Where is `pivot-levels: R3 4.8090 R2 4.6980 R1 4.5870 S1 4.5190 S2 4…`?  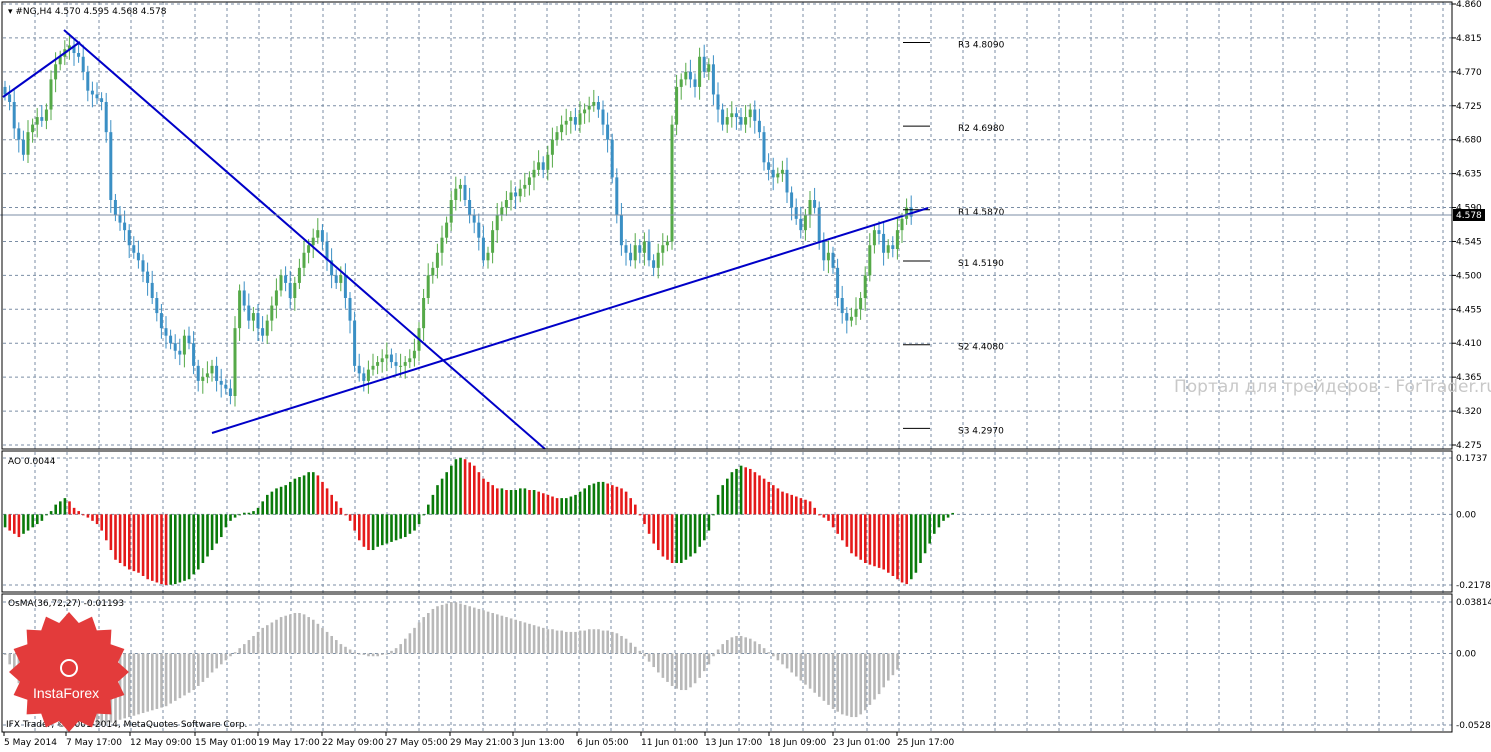 pivot-levels: R3 4.8090 R2 4.6980 R1 4.5870 S1 4.5190 S2 4… is located at coordinates (954, 238).